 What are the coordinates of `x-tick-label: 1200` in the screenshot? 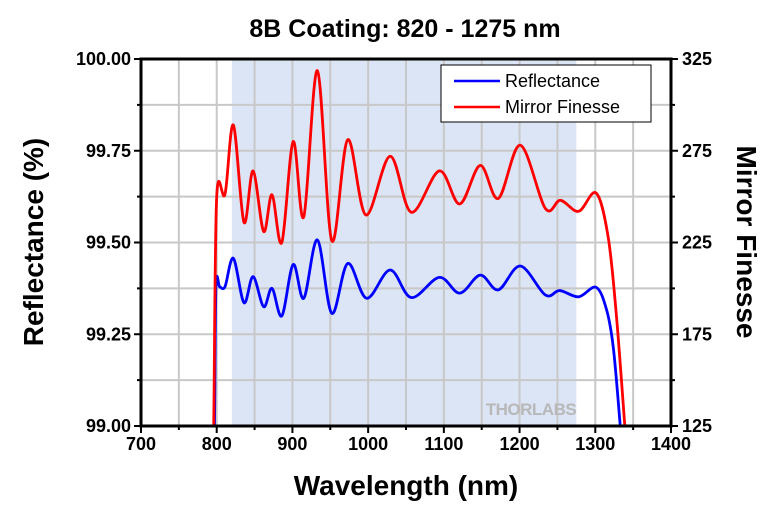 It's located at (520, 444).